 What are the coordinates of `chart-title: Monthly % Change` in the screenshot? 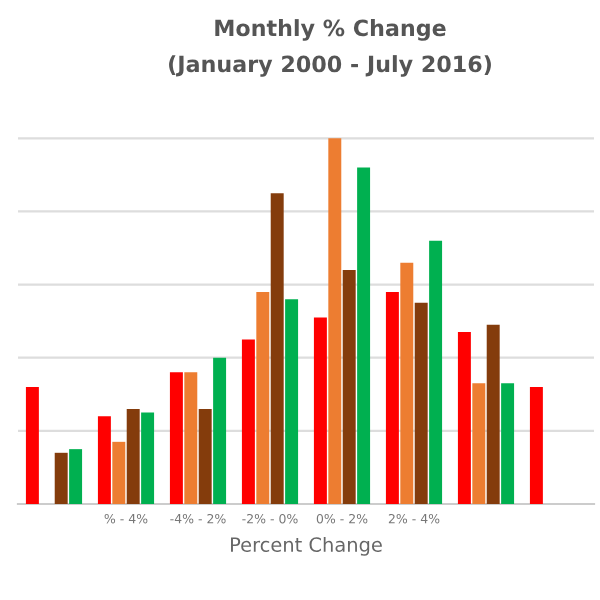 It's located at (330, 30).